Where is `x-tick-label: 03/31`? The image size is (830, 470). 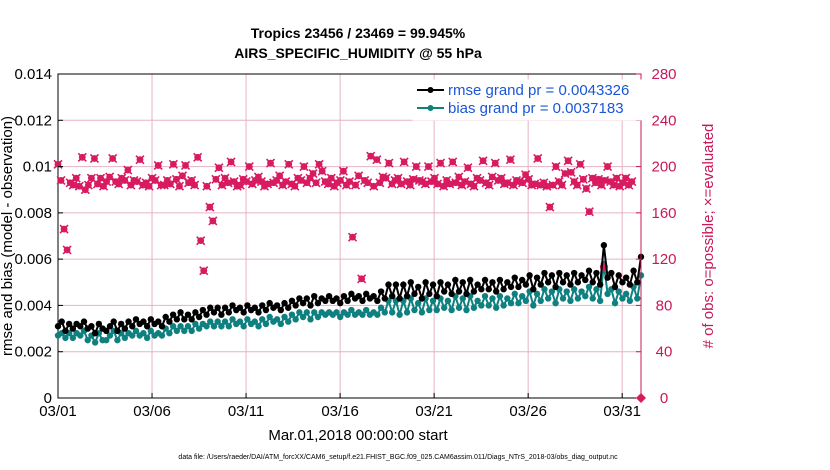
x-tick-label: 03/31 is located at coordinates (622, 411).